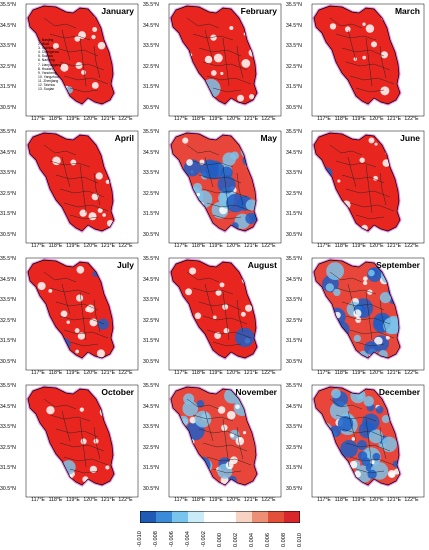 The width and height of the screenshot is (429, 550). I want to click on month-title: August, so click(262, 265).